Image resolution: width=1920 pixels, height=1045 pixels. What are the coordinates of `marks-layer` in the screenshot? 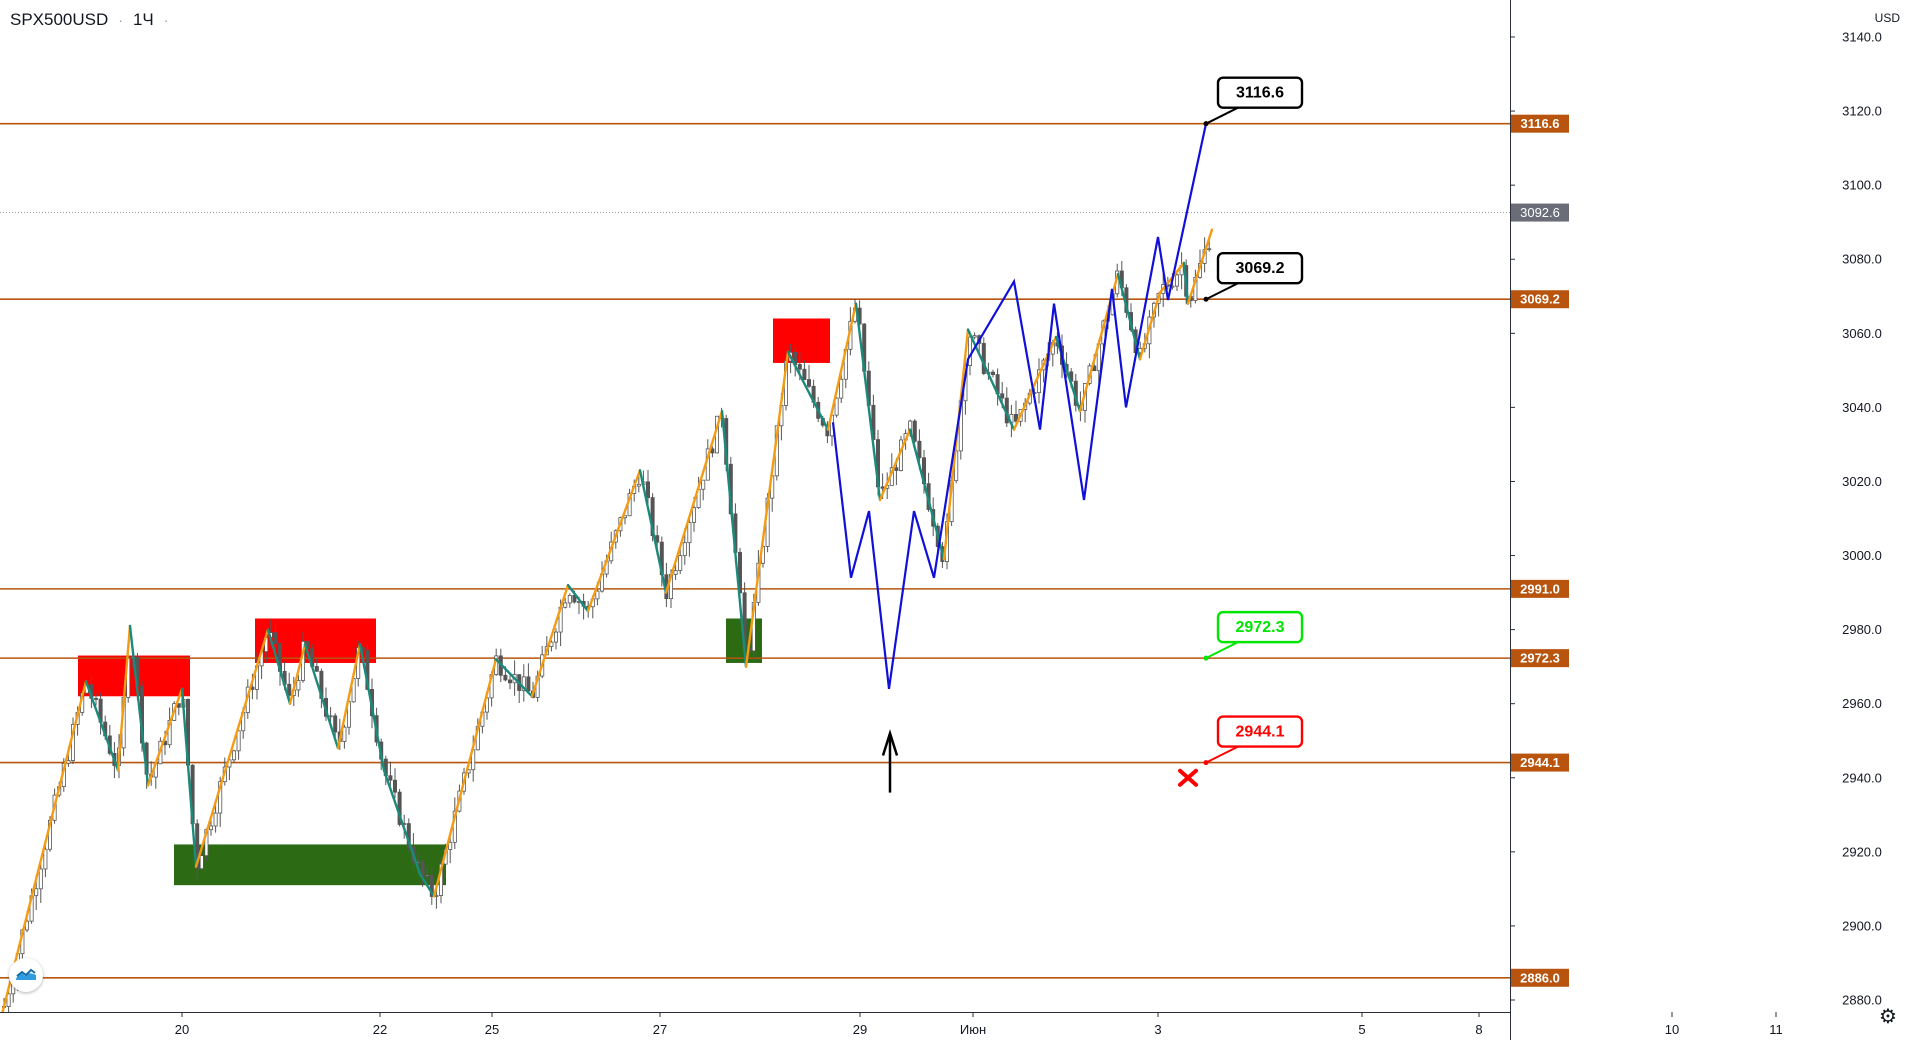 It's located at (1039, 761).